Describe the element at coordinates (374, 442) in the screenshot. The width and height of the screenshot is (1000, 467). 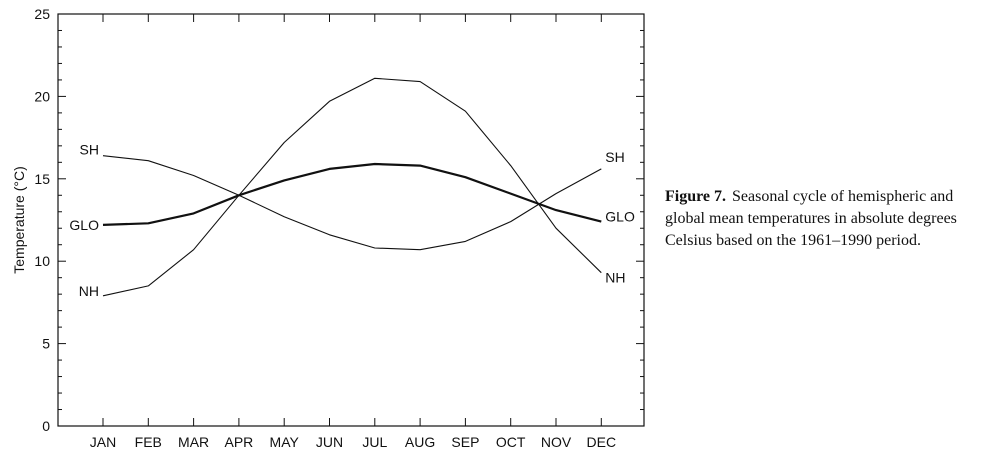
I see `x-tick-label: JUL` at that location.